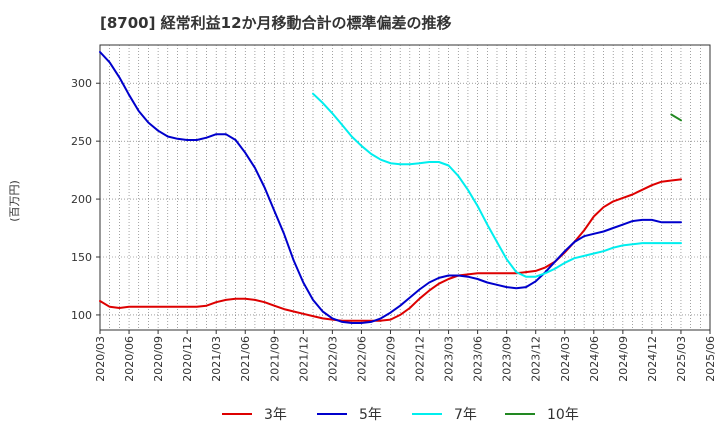 The height and width of the screenshot is (440, 720). What do you see at coordinates (129, 359) in the screenshot?
I see `x-tick-label: 2020/06` at bounding box center [129, 359].